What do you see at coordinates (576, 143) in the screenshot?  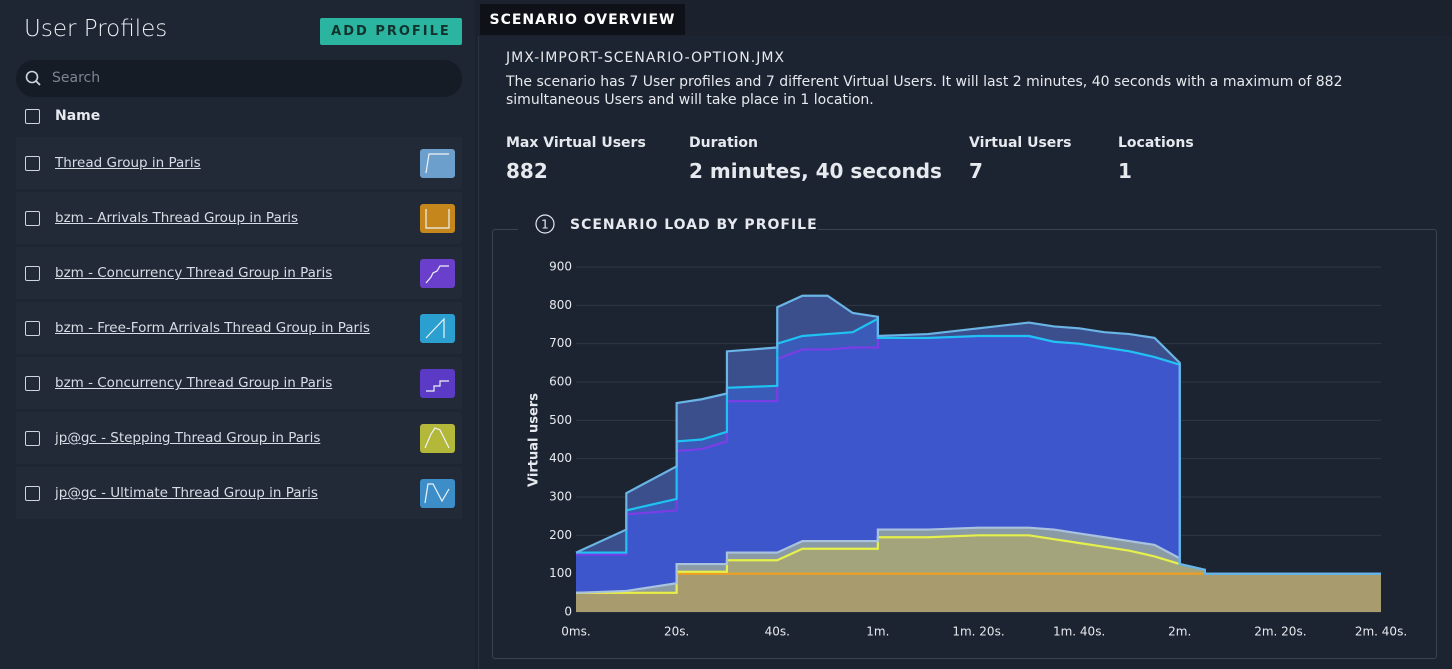 I see `stat-label: Max Virtual Users` at bounding box center [576, 143].